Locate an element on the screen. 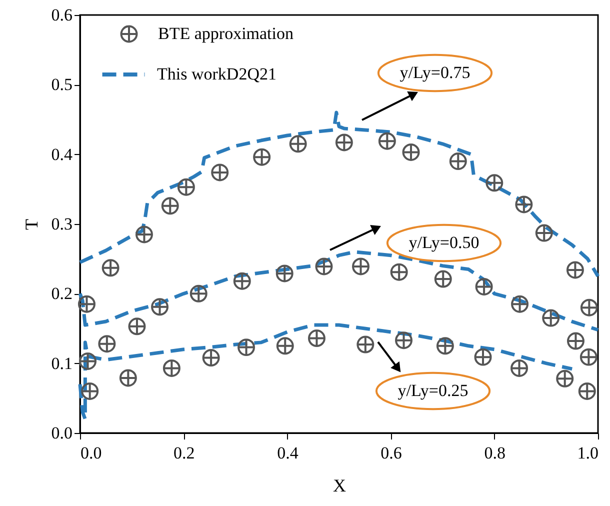  x-tick-label: 0.2 is located at coordinates (184, 453).